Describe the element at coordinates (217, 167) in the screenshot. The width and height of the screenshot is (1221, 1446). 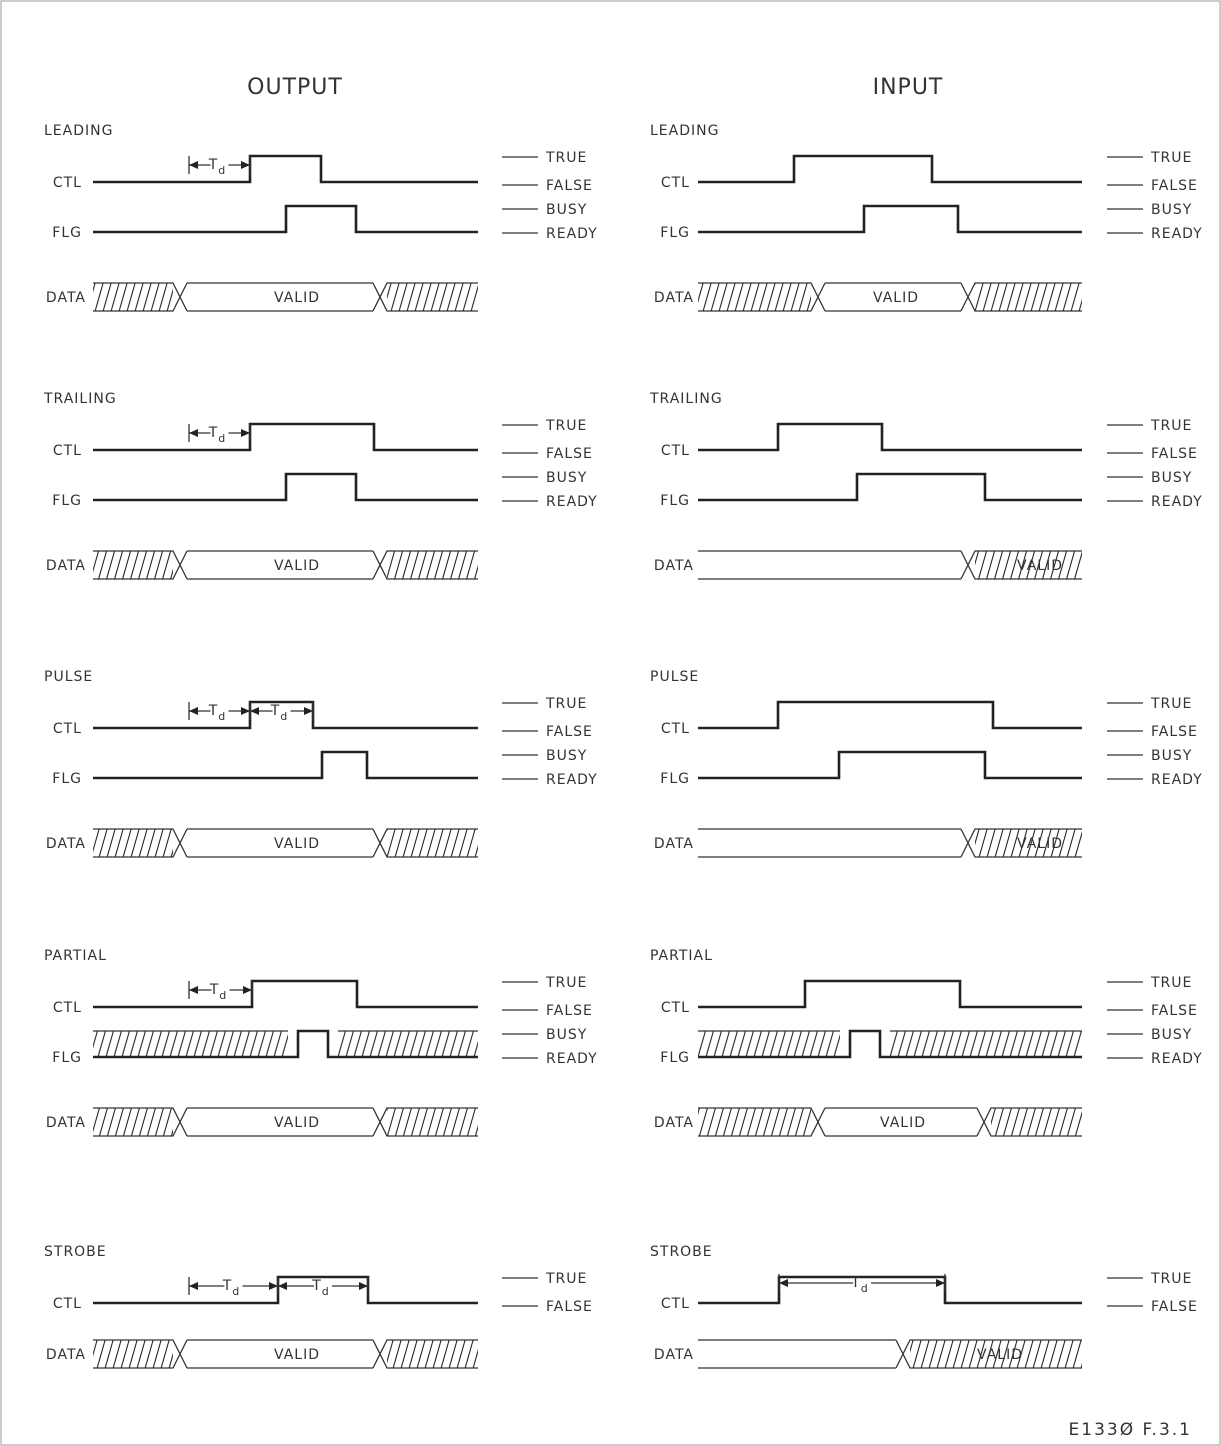
I see `output-leading-td-marker-label: Td` at that location.